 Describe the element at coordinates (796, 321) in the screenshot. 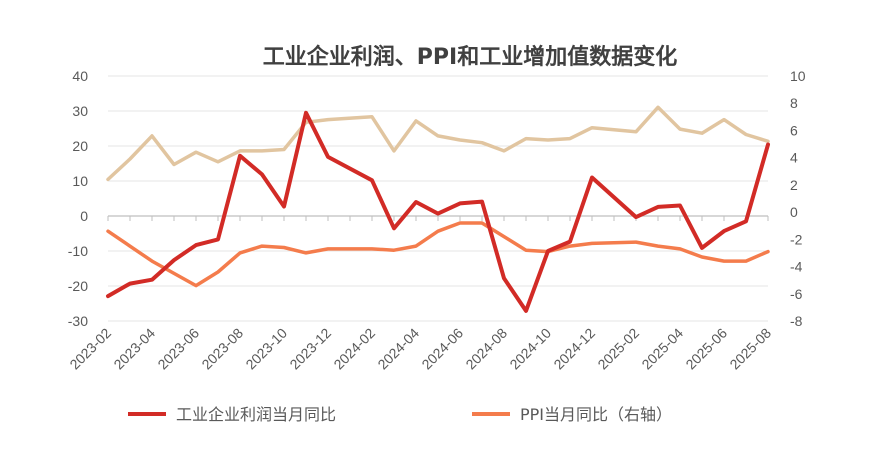

I see `y2-tick-label: -8` at that location.